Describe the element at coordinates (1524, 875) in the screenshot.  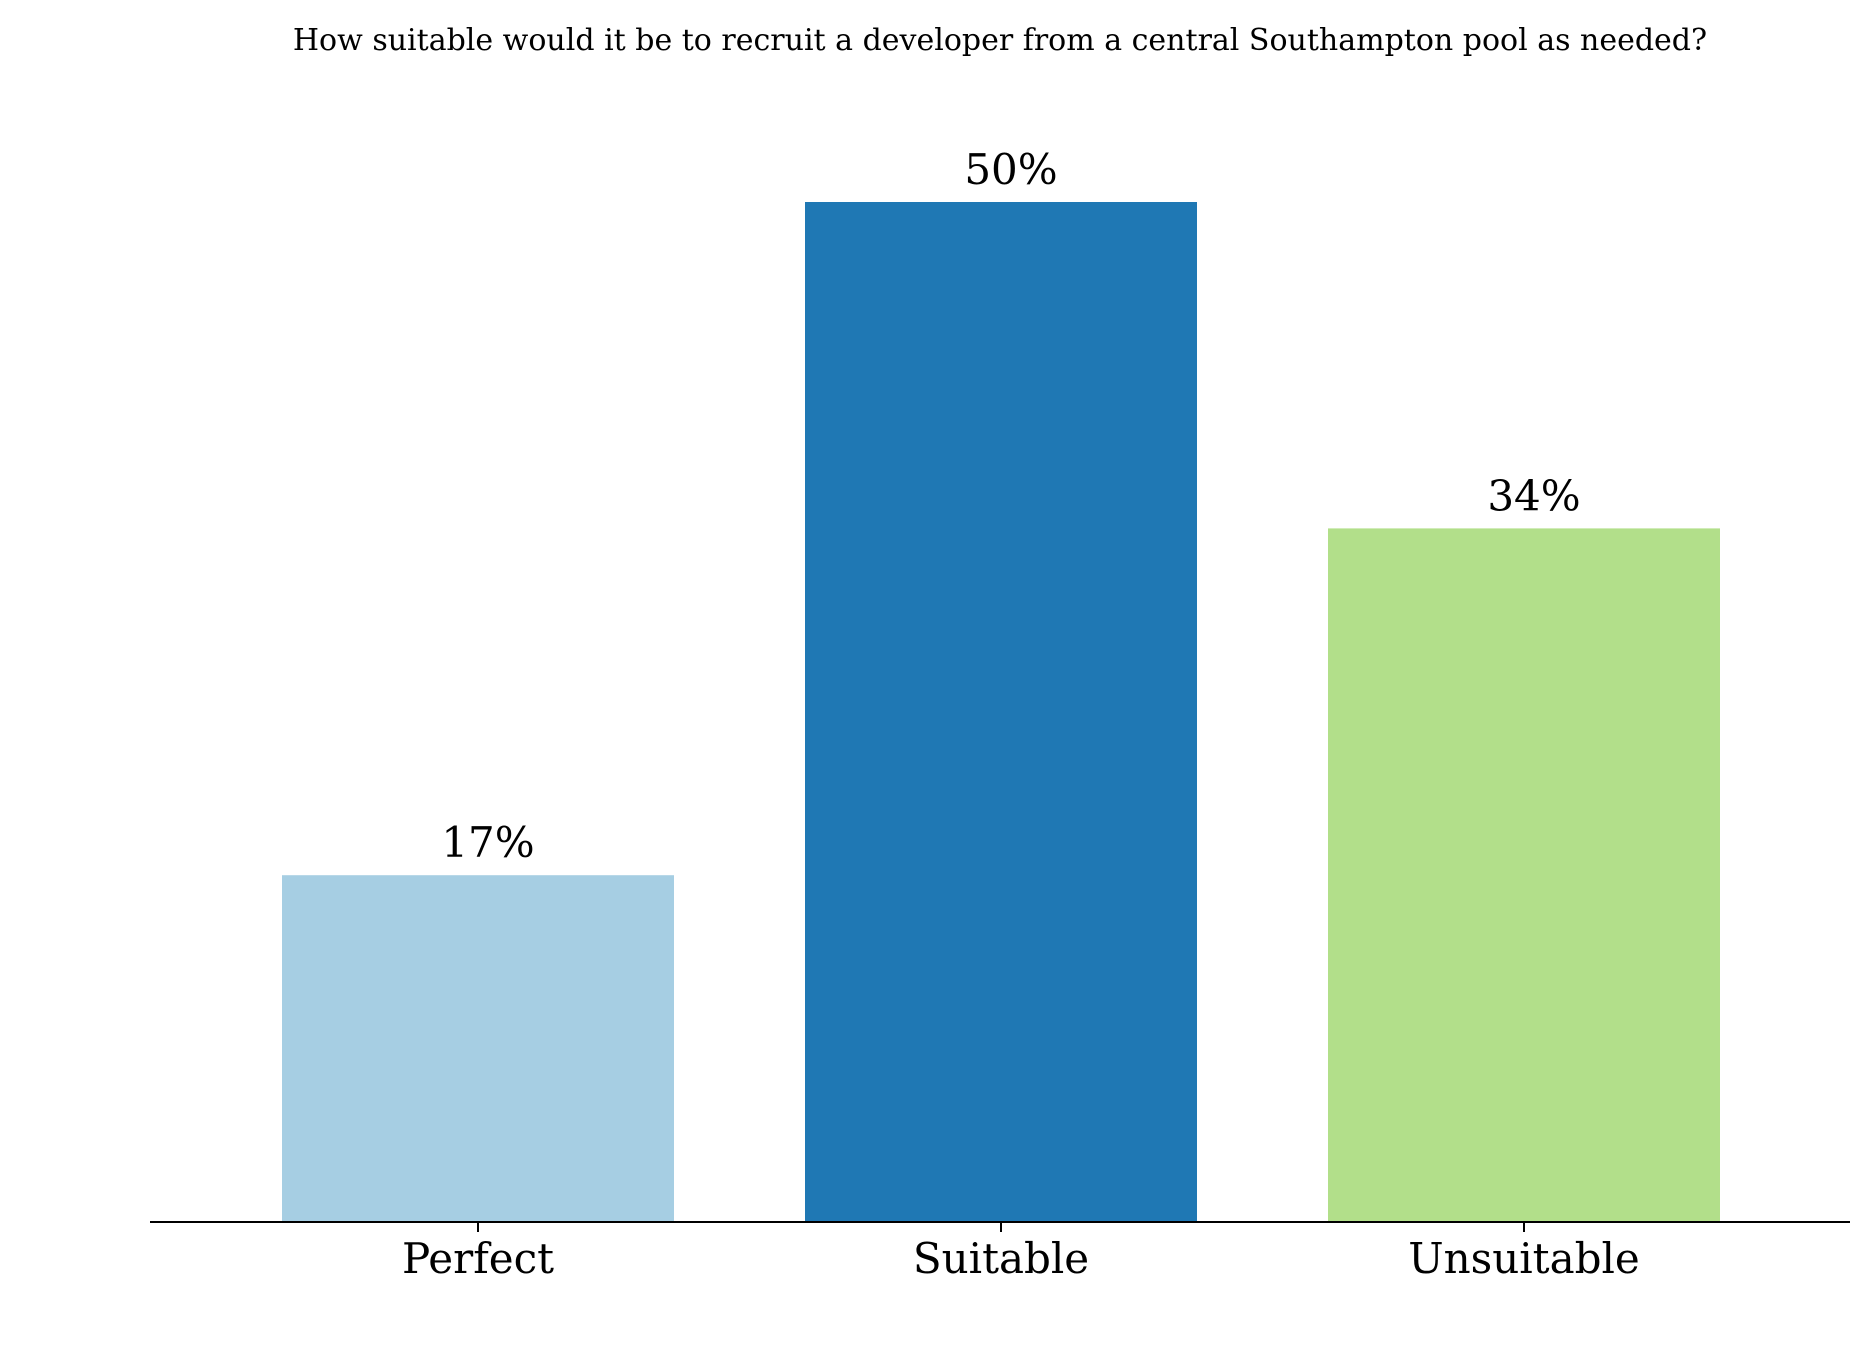
I see `bar-unsuitable` at that location.